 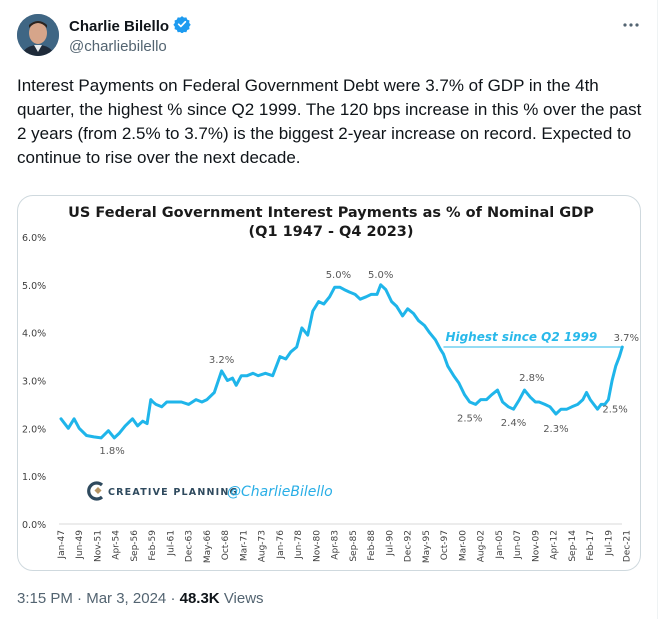 I want to click on data-label: 2.3%, so click(x=555, y=429).